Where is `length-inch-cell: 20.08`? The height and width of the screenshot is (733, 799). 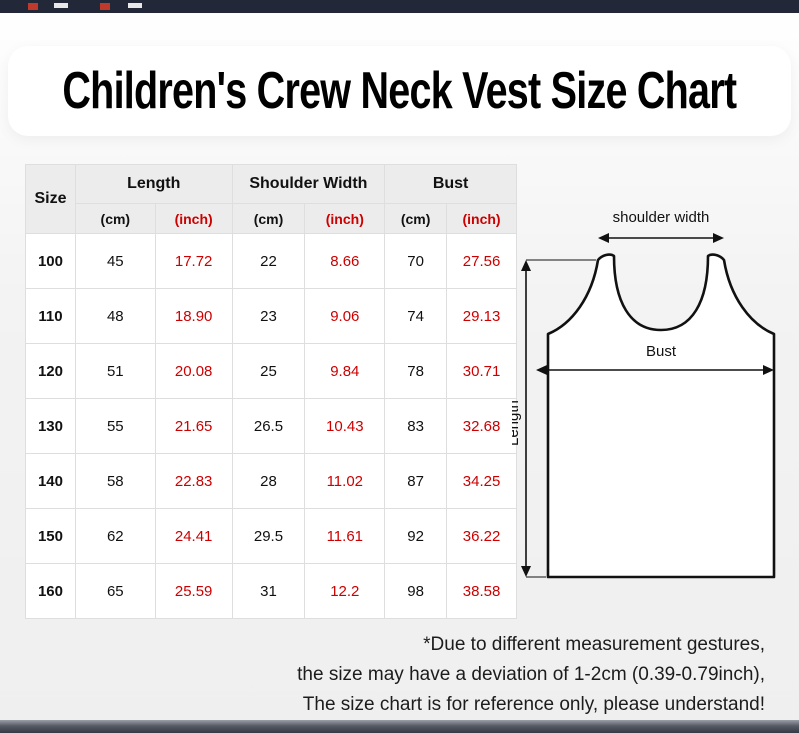
length-inch-cell: 20.08 is located at coordinates (193, 371).